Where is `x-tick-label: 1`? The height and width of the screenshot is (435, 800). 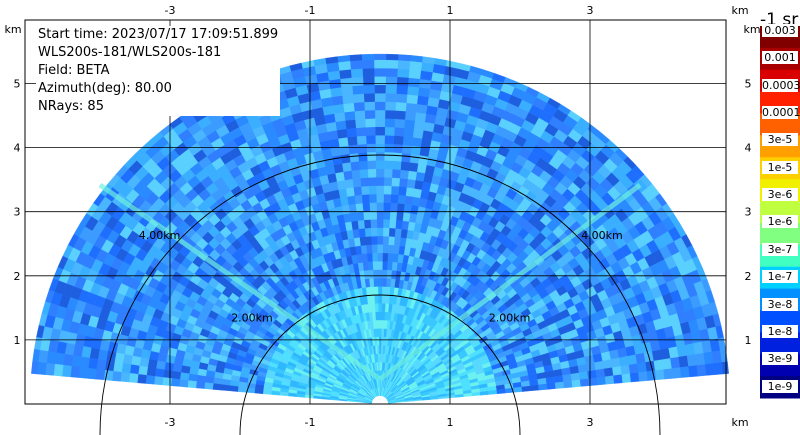 x-tick-label: 1 is located at coordinates (450, 10).